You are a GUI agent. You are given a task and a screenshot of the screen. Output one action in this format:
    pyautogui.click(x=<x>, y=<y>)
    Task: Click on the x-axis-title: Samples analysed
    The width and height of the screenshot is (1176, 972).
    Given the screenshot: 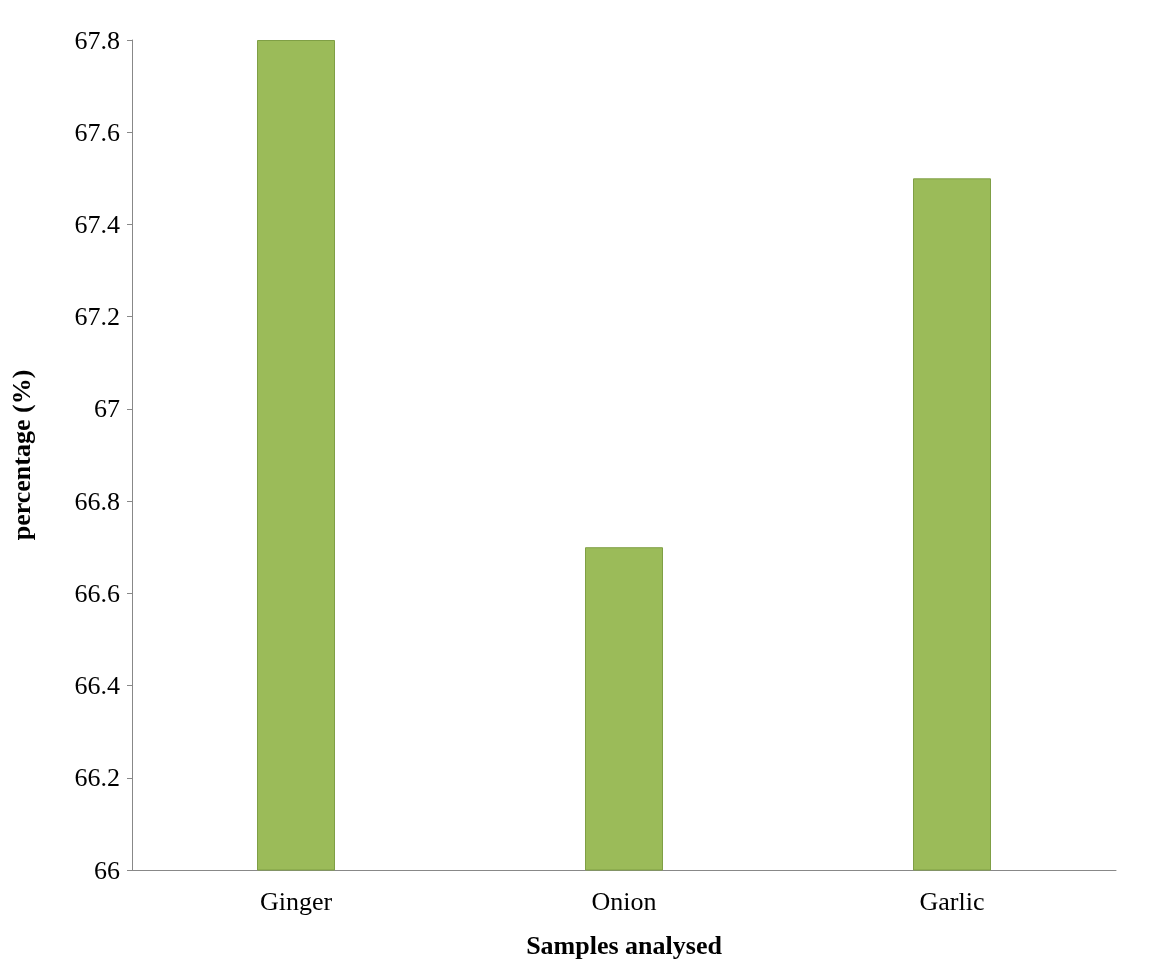 What is the action you would take?
    pyautogui.click(x=624, y=945)
    